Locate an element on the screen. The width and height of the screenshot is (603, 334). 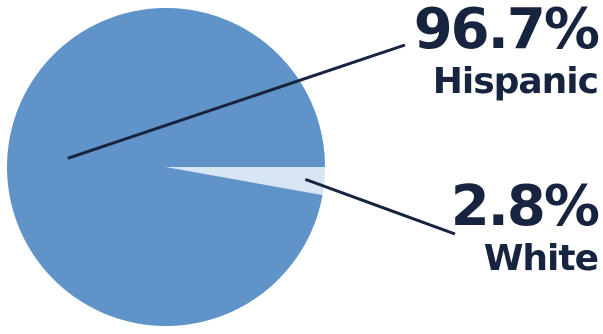
white-percent-label: 2.8% is located at coordinates (525, 206).